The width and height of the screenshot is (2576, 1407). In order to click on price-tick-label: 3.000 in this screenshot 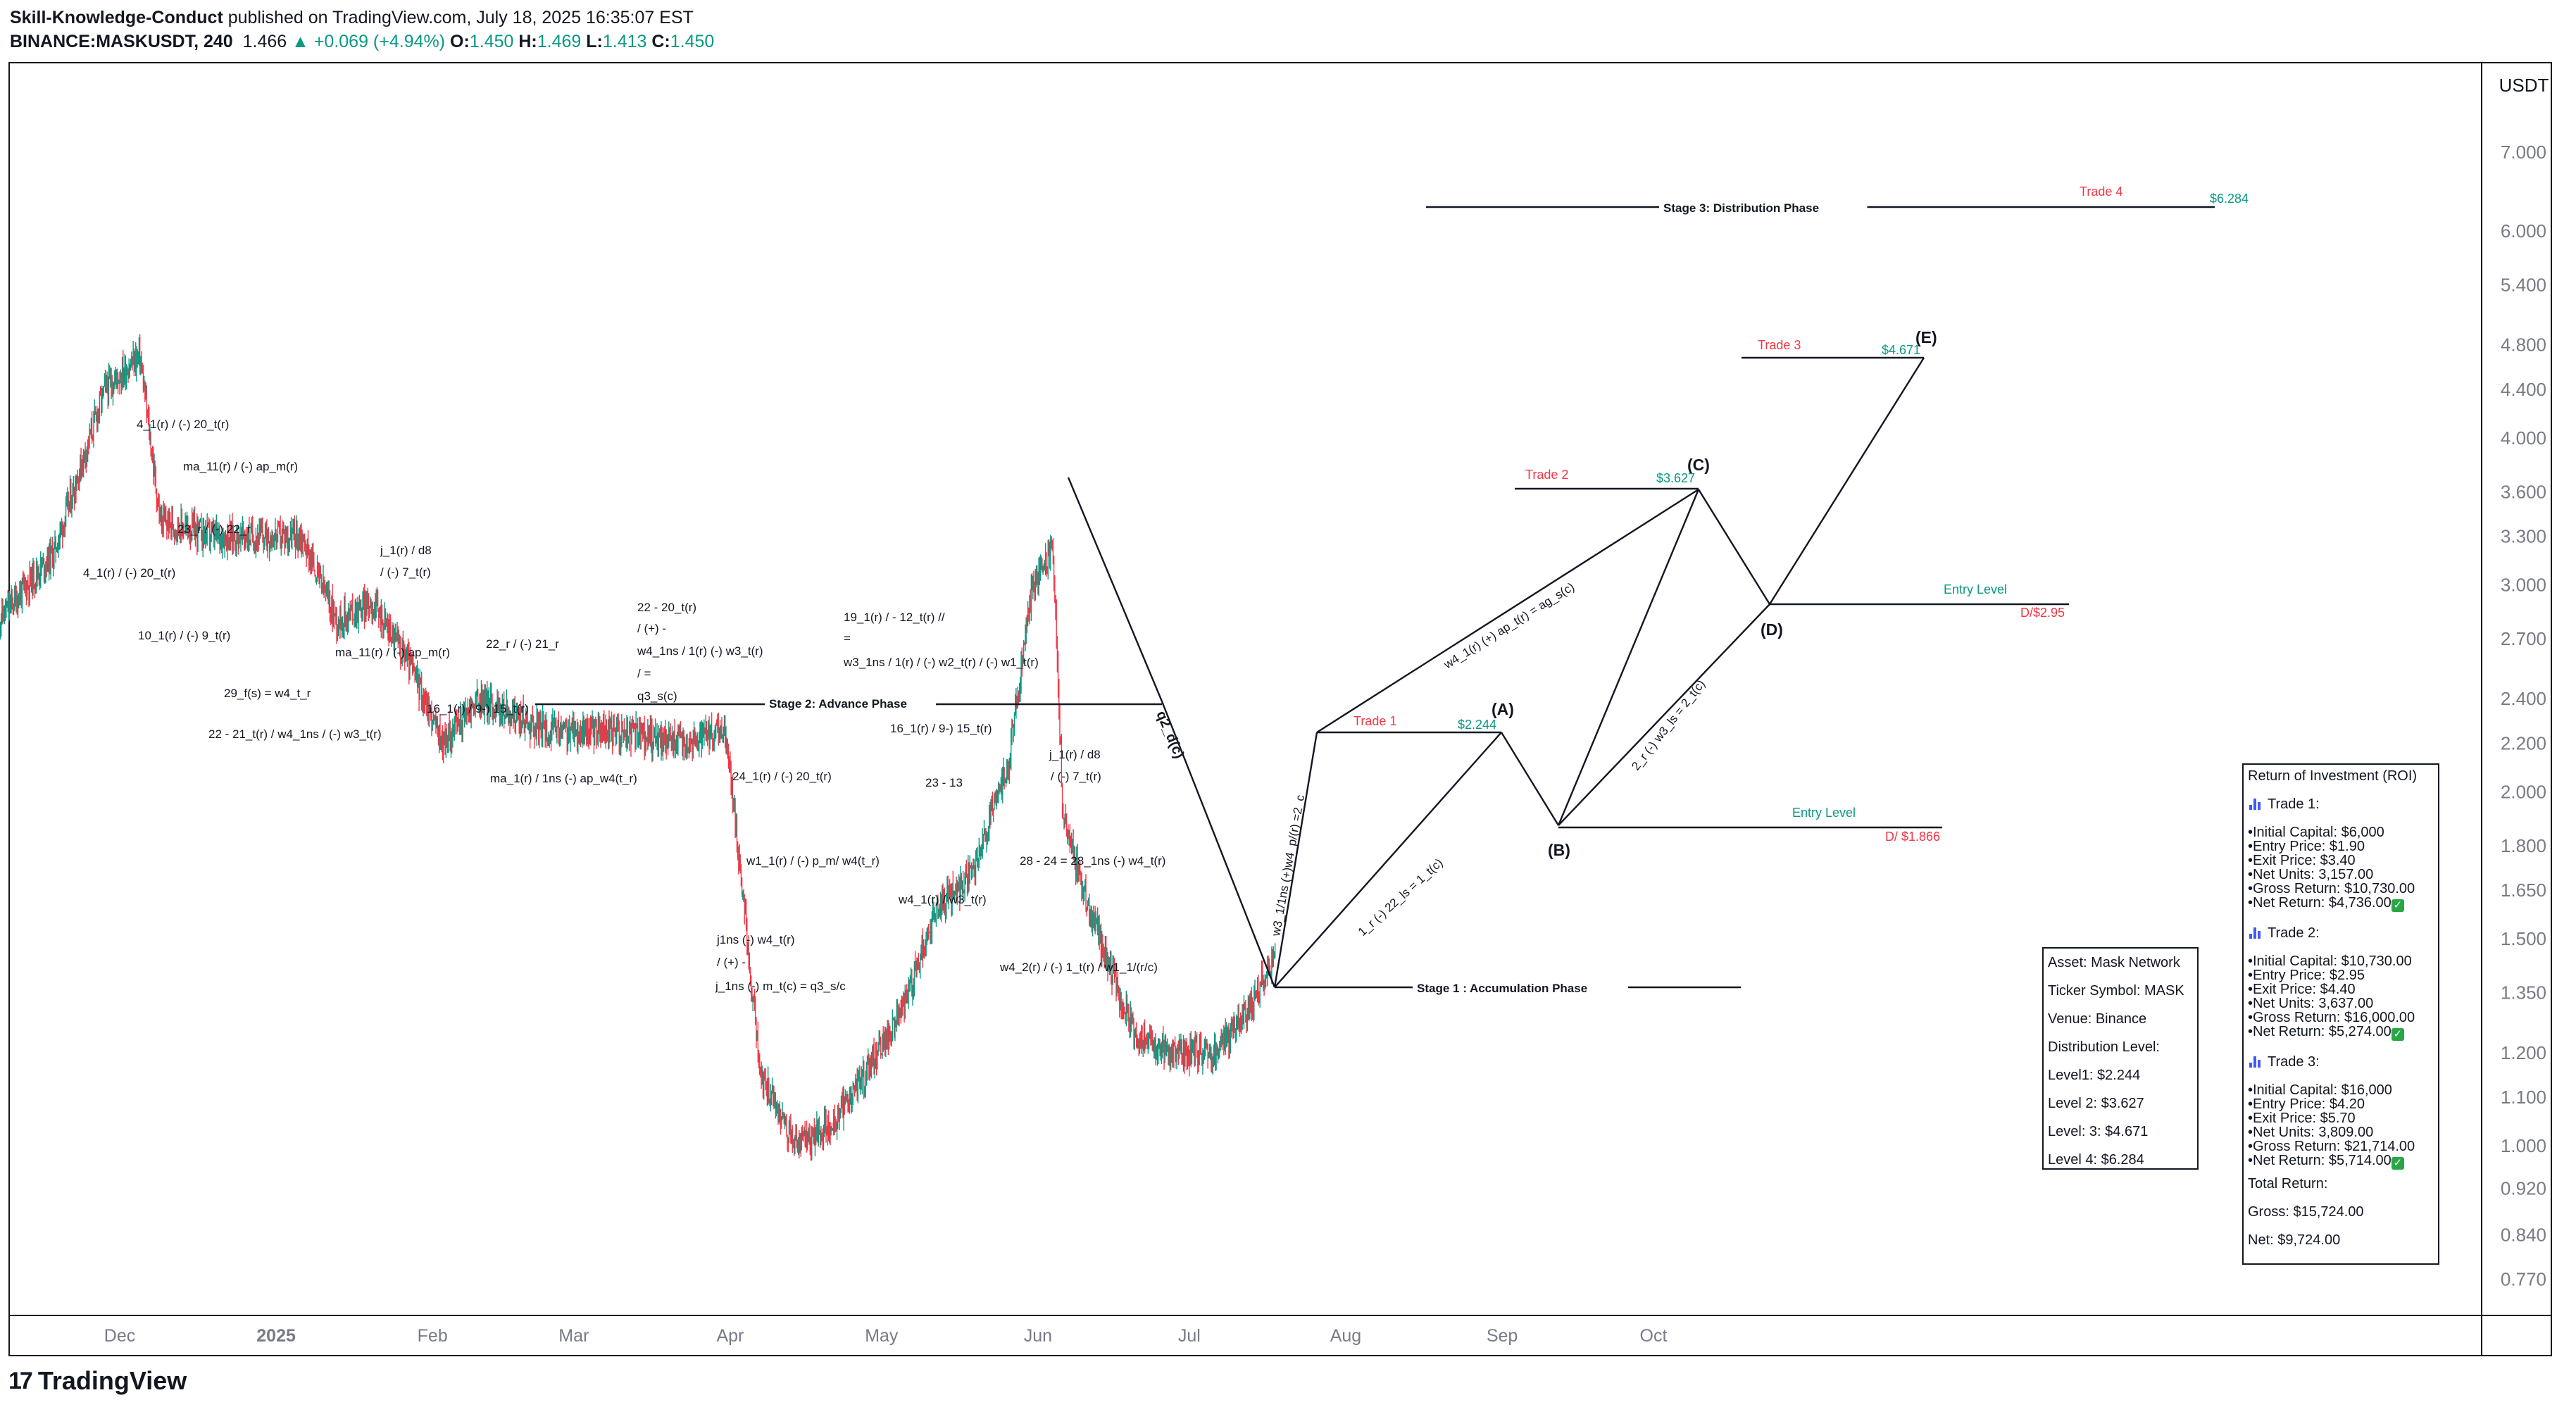, I will do `click(2523, 584)`.